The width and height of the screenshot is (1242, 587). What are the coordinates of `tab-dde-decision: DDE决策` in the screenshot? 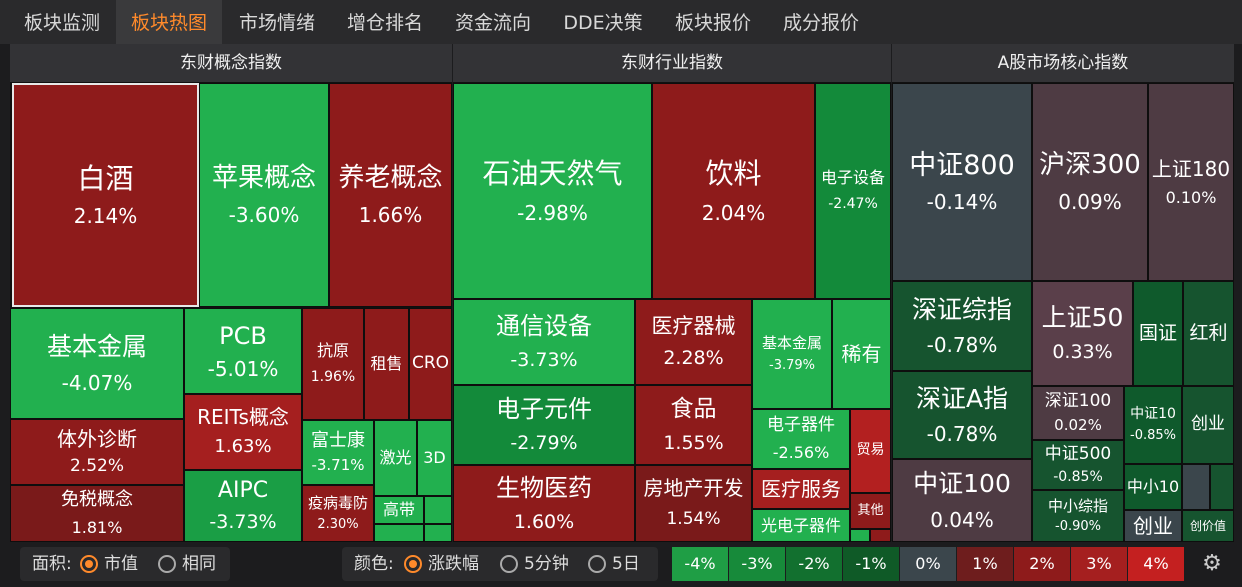 It's located at (603, 23).